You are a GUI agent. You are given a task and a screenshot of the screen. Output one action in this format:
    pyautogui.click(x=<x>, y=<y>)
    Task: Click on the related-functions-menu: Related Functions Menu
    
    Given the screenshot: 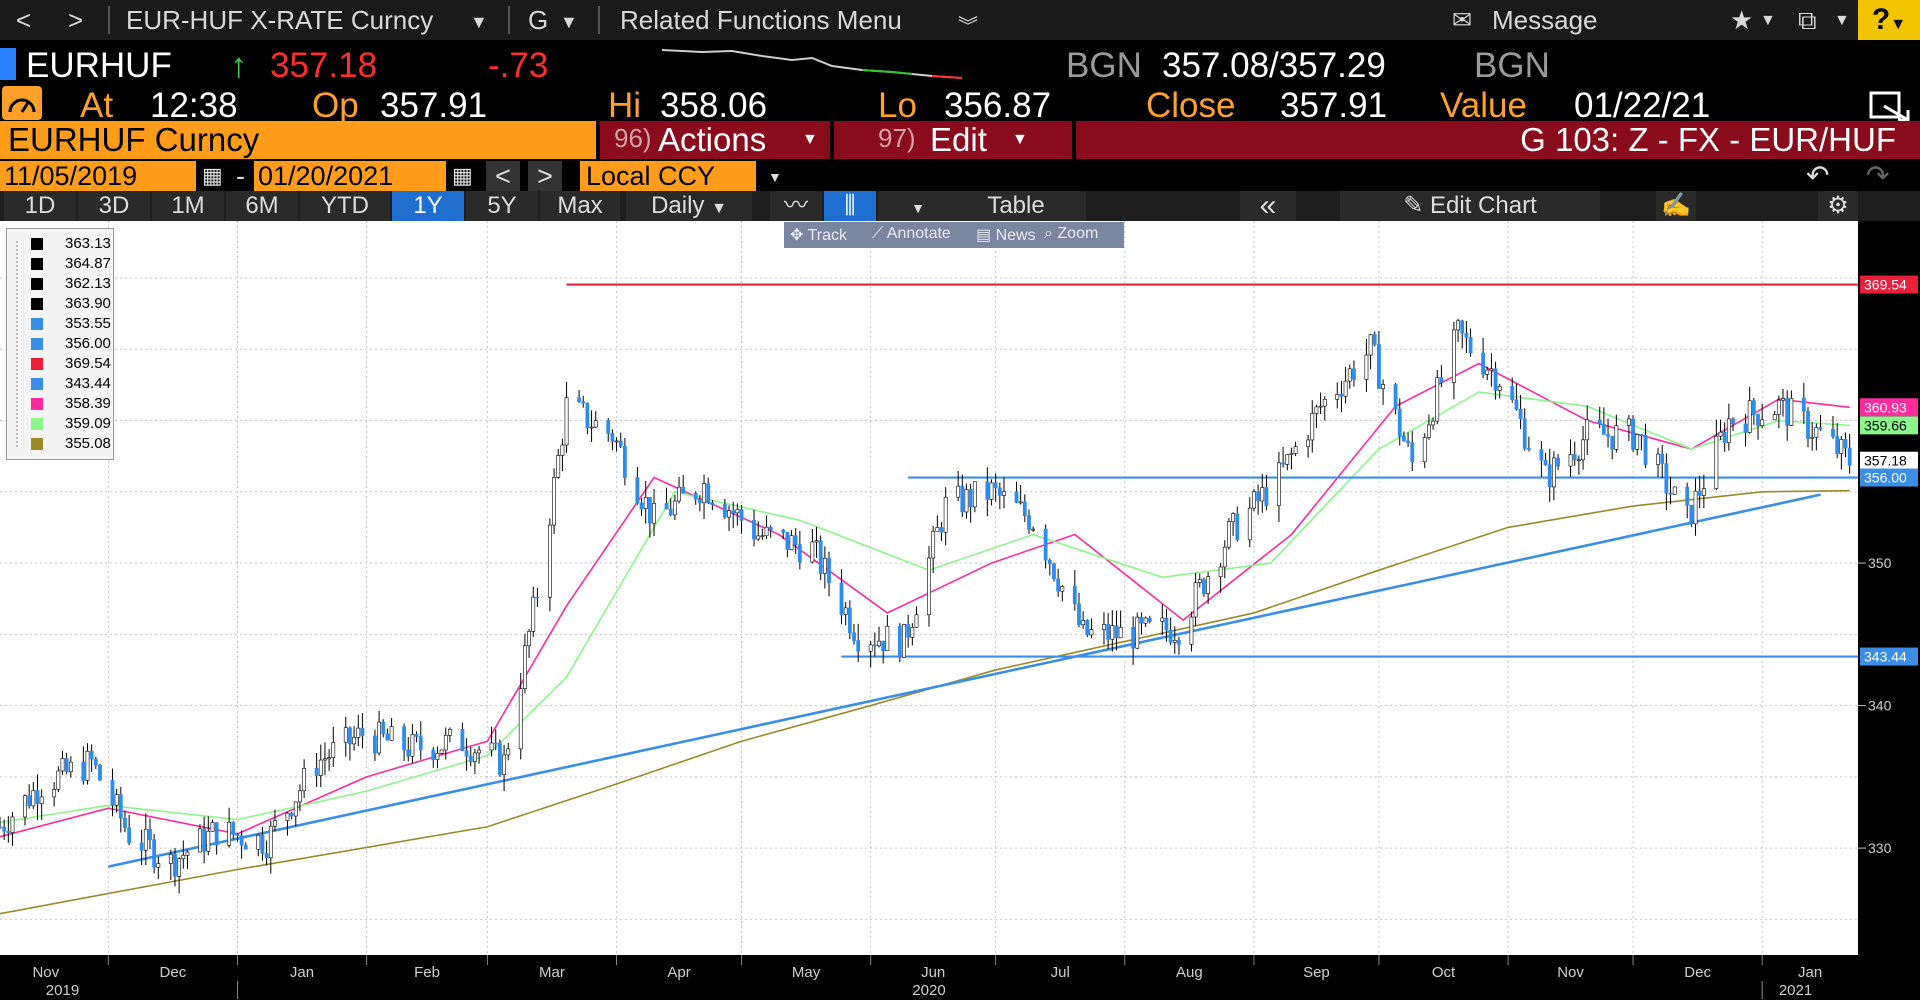 What is the action you would take?
    pyautogui.click(x=761, y=20)
    